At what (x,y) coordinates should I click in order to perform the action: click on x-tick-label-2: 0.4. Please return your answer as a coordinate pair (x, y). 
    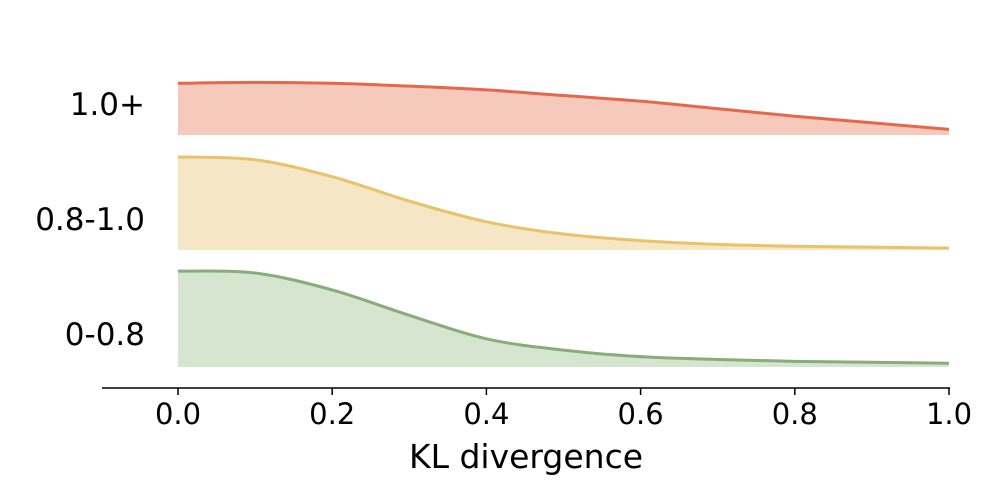
    Looking at the image, I should click on (486, 414).